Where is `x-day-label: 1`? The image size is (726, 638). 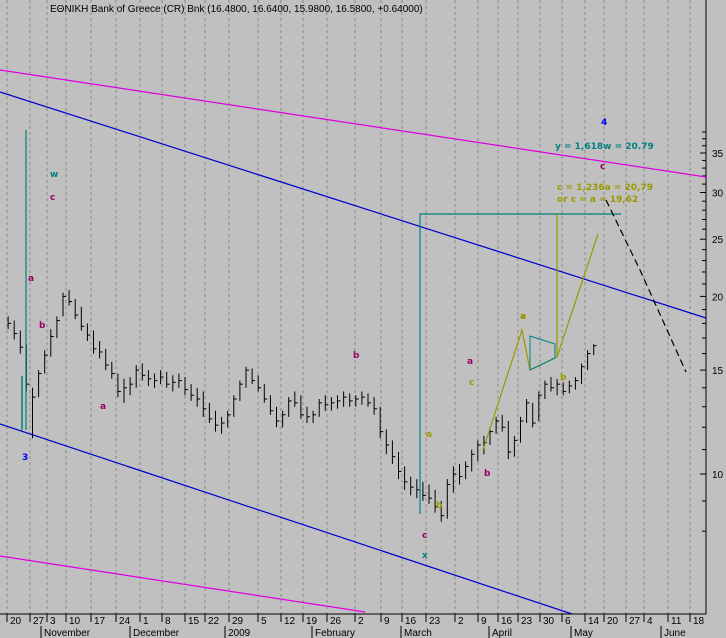
x-day-label: 1 is located at coordinates (146, 621).